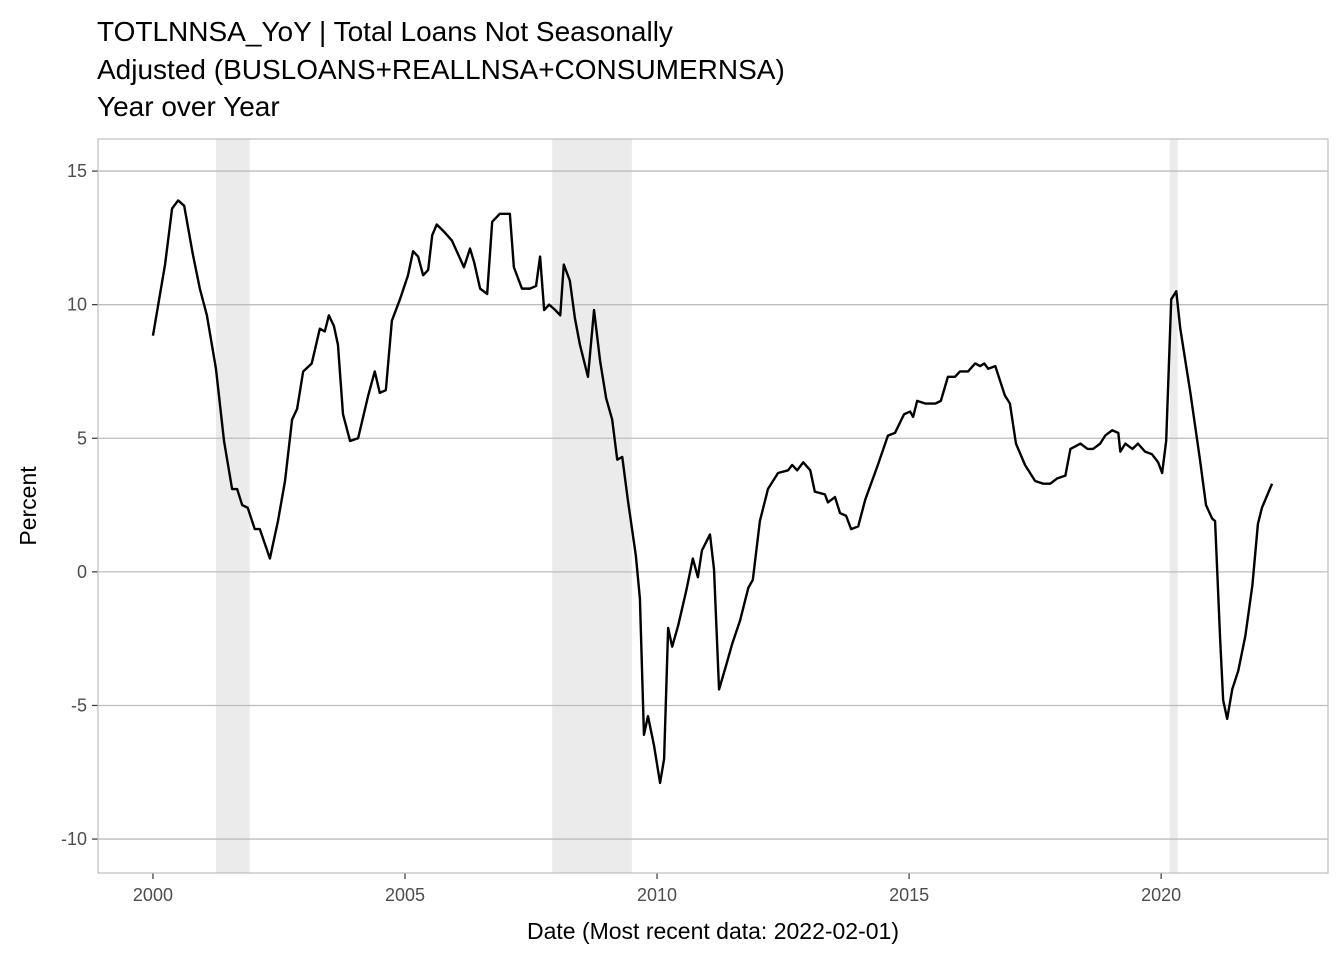 This screenshot has height=965, width=1344. What do you see at coordinates (188, 106) in the screenshot?
I see `chart-title: Year over Year` at bounding box center [188, 106].